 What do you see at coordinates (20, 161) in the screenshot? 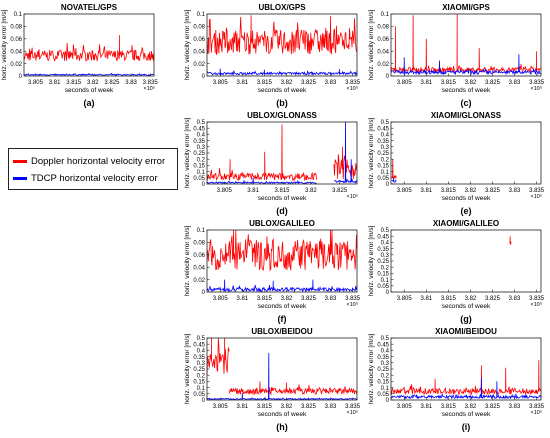
I see `legend-swatch-doppler` at bounding box center [20, 161].